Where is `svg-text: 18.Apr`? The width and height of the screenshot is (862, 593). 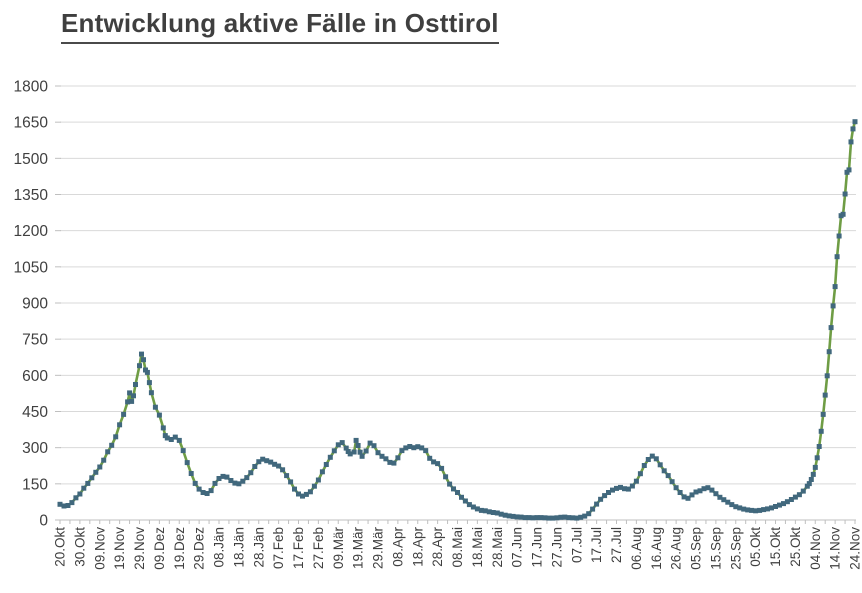 svg-text: 18.Apr is located at coordinates (417, 547).